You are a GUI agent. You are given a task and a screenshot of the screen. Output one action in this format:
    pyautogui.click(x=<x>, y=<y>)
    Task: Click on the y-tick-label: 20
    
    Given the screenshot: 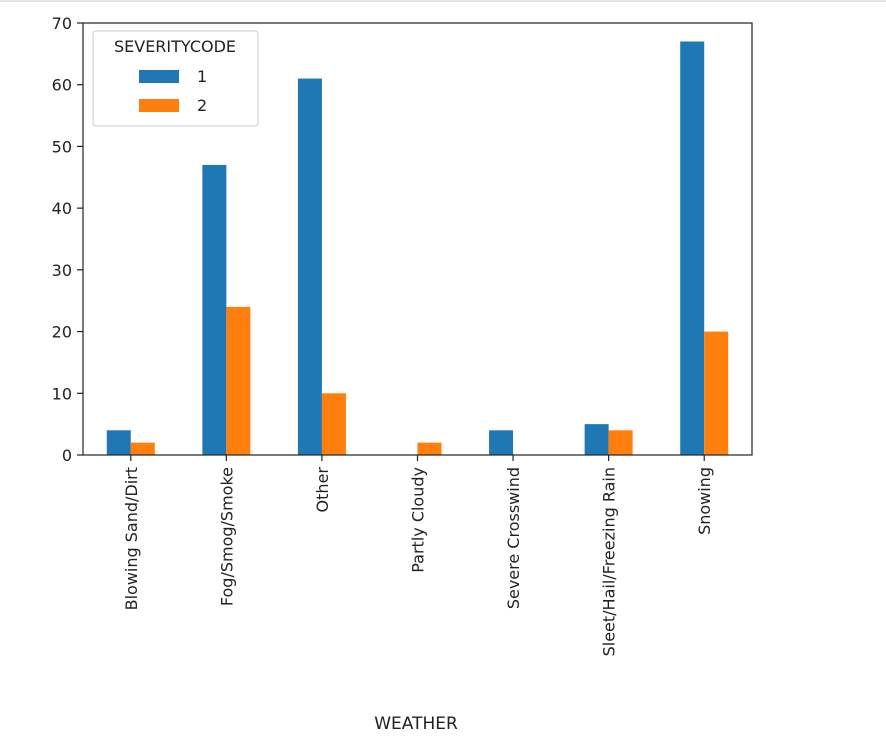 What is the action you would take?
    pyautogui.click(x=62, y=332)
    